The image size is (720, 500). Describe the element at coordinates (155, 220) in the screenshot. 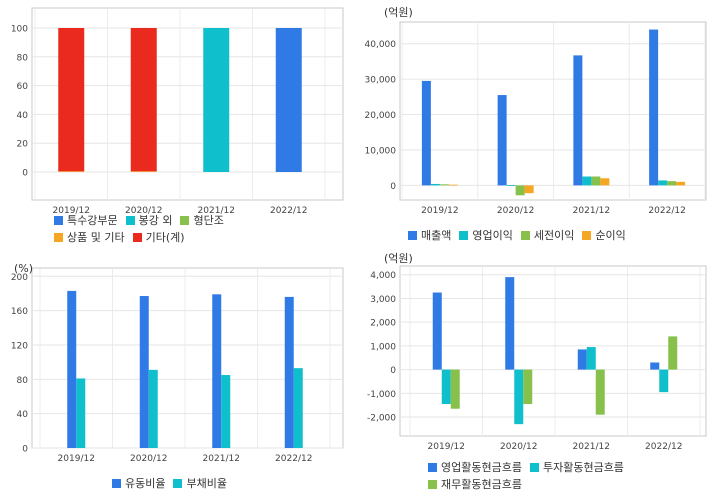

I see `legend-label: 봉강 외` at that location.